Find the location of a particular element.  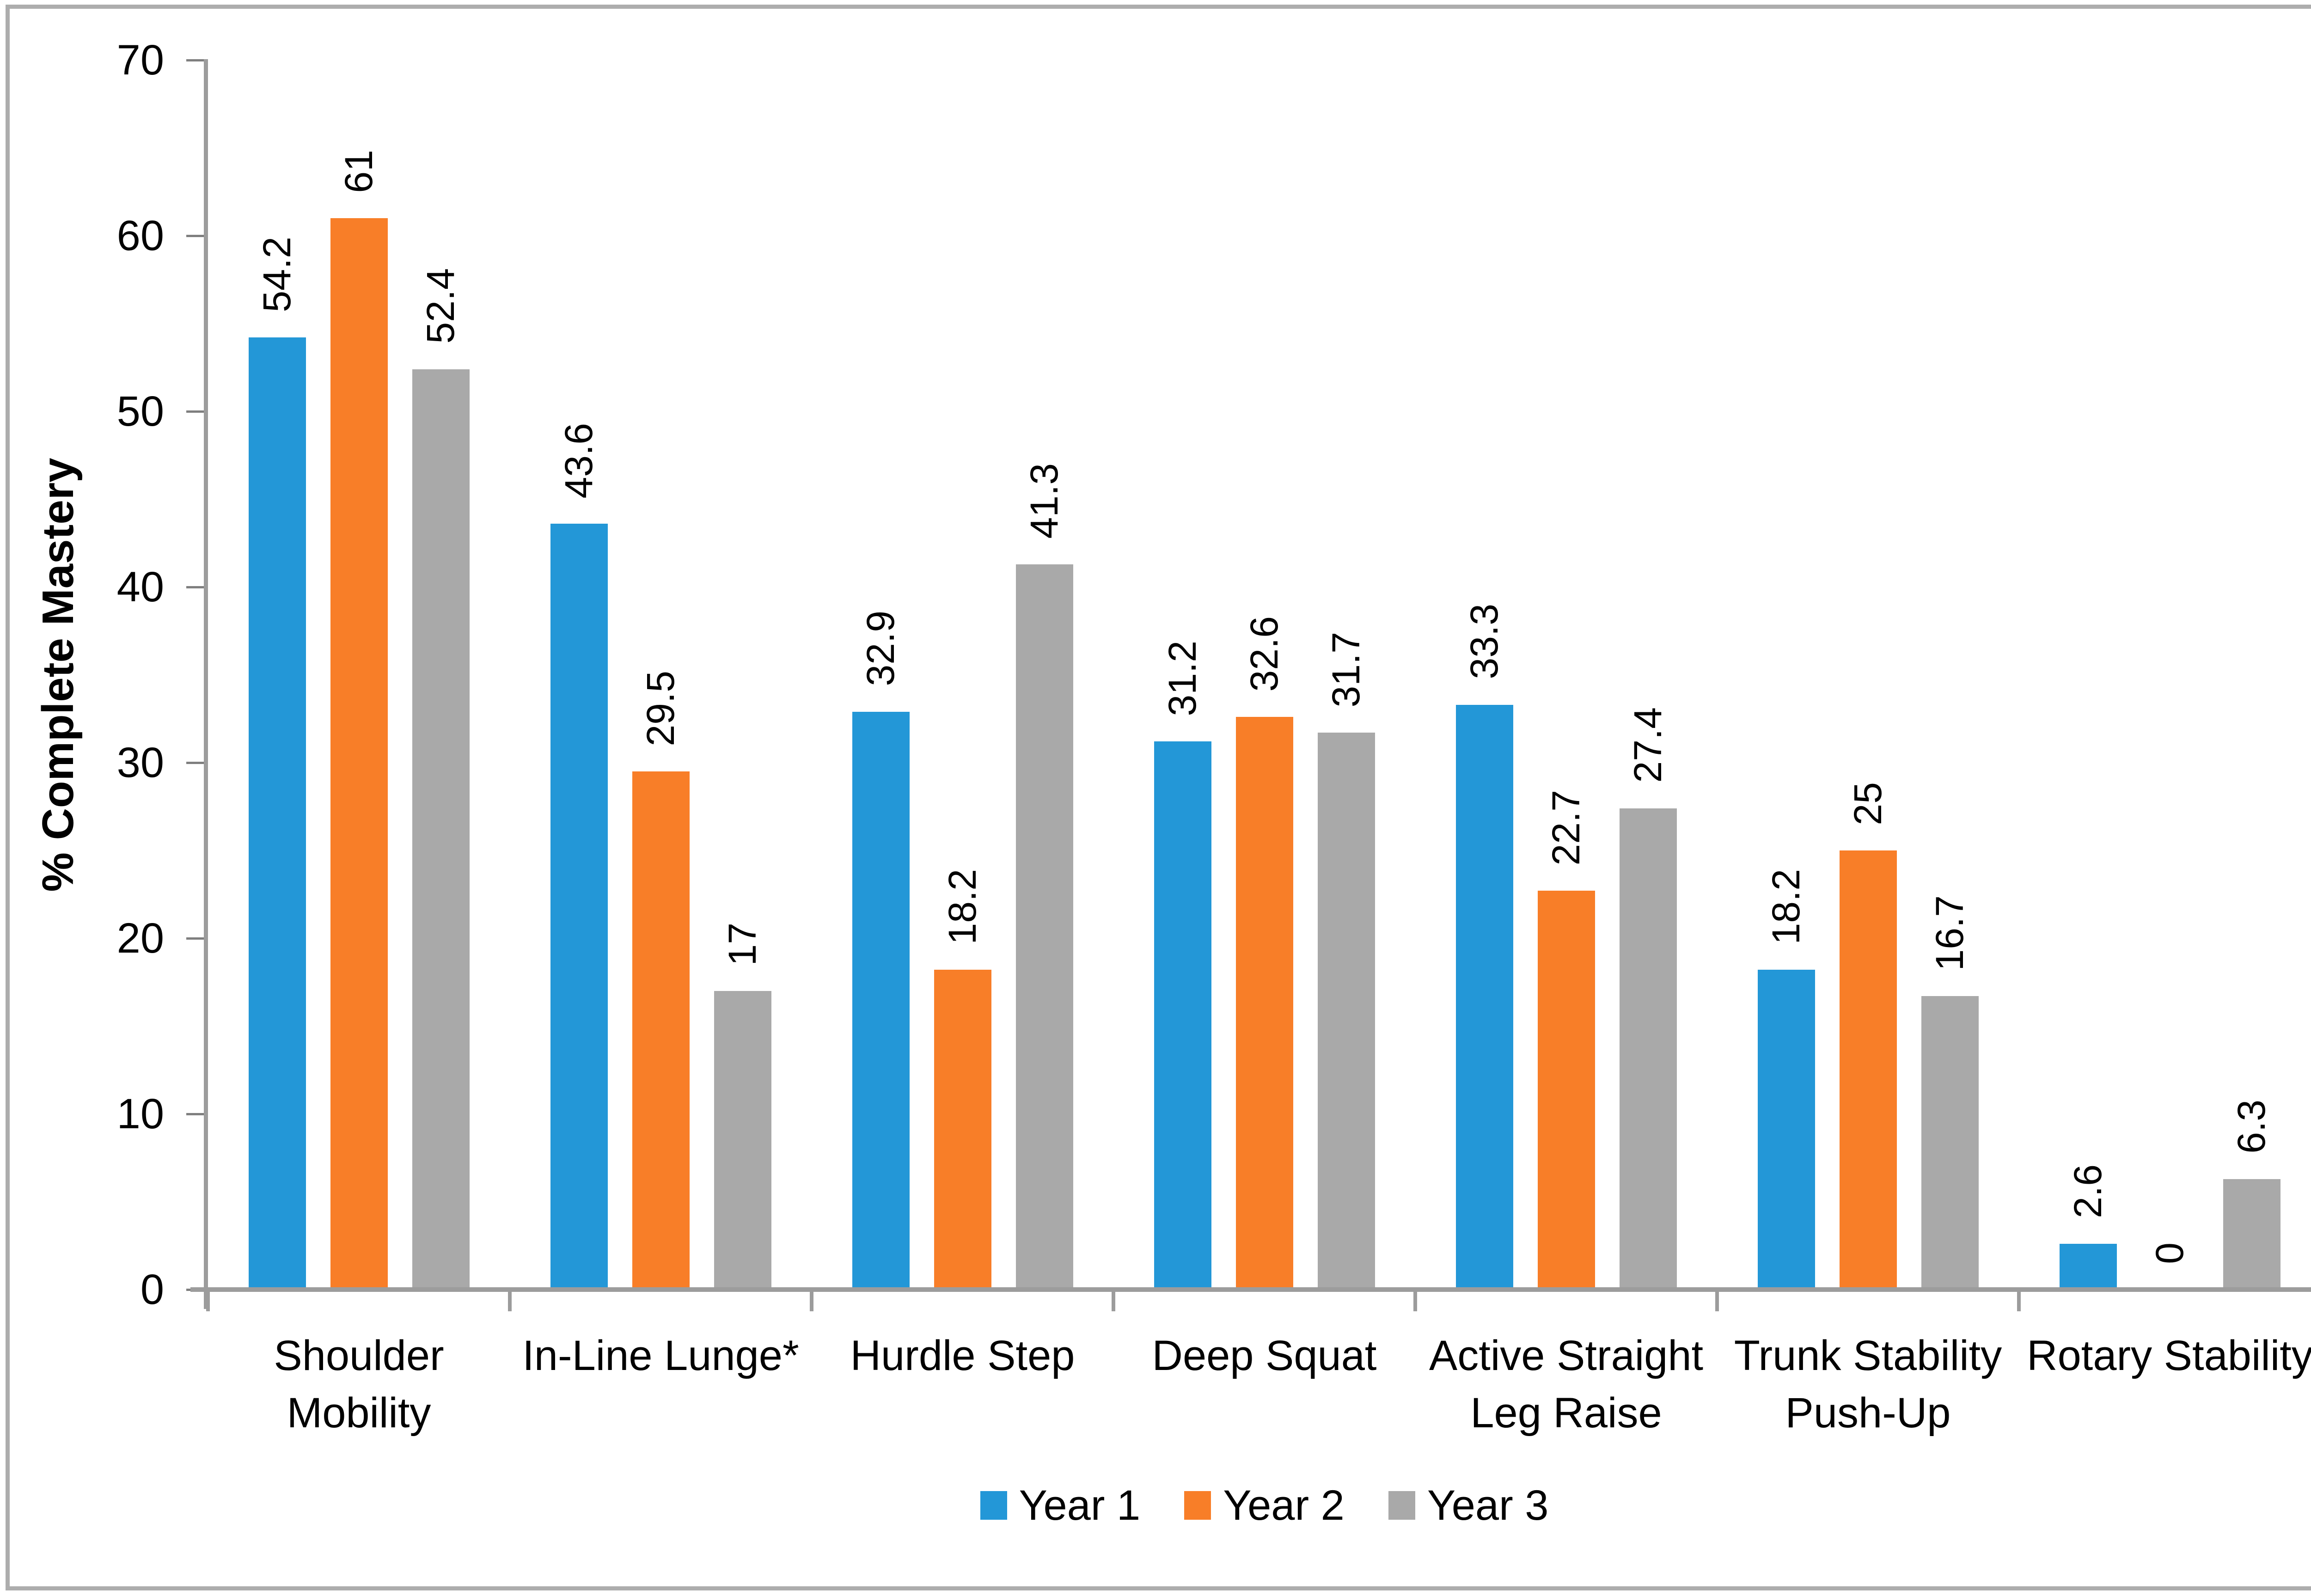

bar-value-text: 6.3 is located at coordinates (2252, 1126).